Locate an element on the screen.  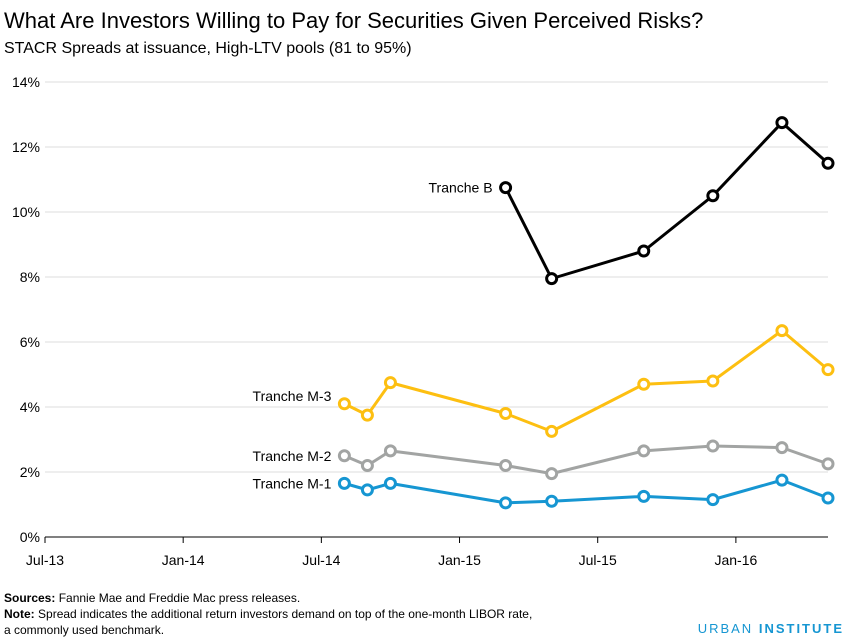
y-axis-ticks: 0% 2% 4% 6% 8% 10% 12% 14% is located at coordinates (26, 309).